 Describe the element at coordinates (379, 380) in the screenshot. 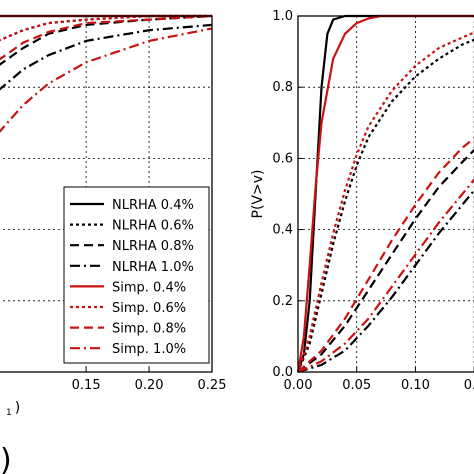

I see `right-x-ticks: 0.00 0.05 0.10 0.1` at that location.